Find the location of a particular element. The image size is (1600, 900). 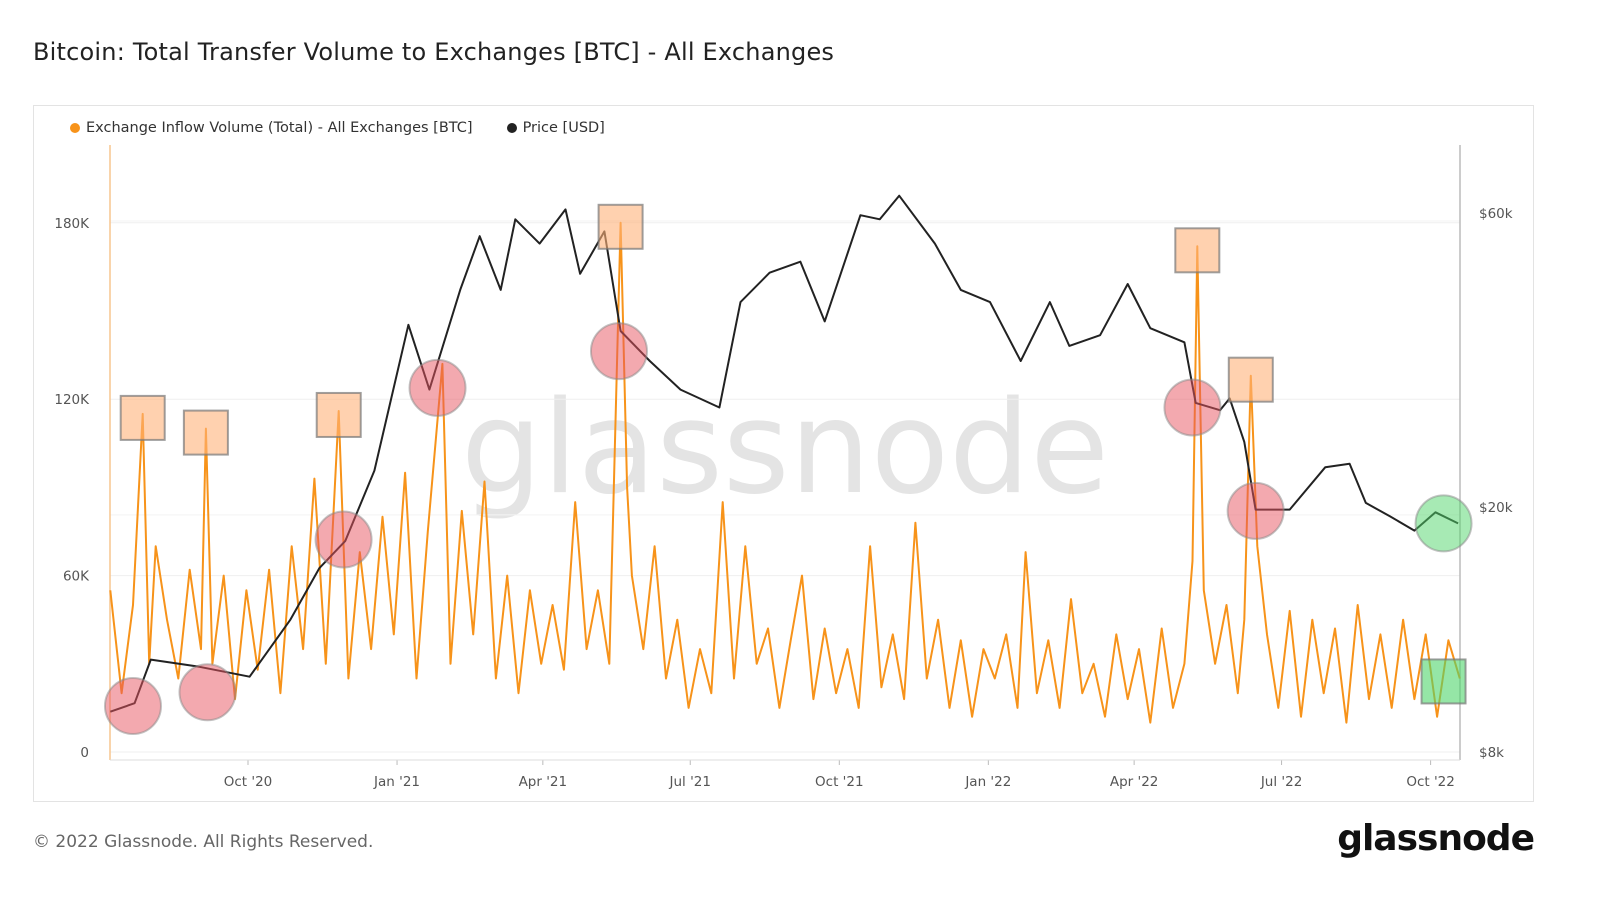

y-right-tick-label: $20k is located at coordinates (1496, 508).